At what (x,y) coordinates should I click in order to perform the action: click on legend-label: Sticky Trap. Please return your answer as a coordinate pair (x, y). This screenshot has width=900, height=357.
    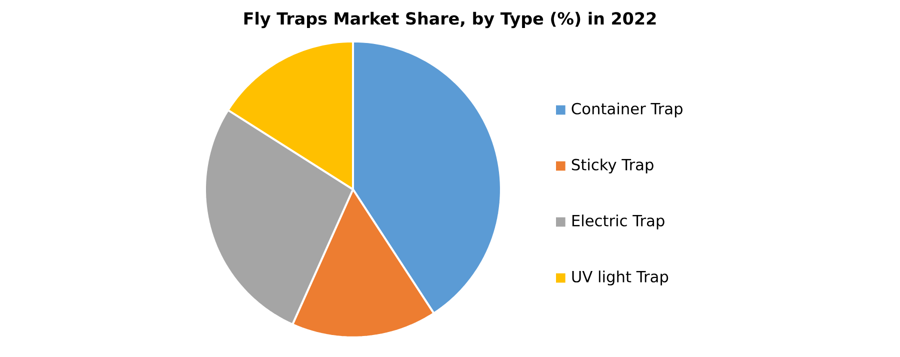
    Looking at the image, I should click on (613, 166).